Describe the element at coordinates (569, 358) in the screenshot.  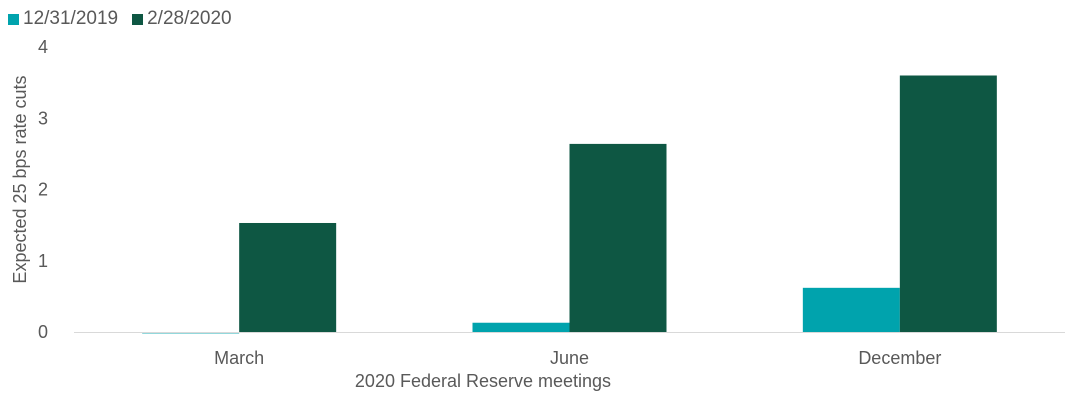
I see `x-tick-label-june: June` at that location.